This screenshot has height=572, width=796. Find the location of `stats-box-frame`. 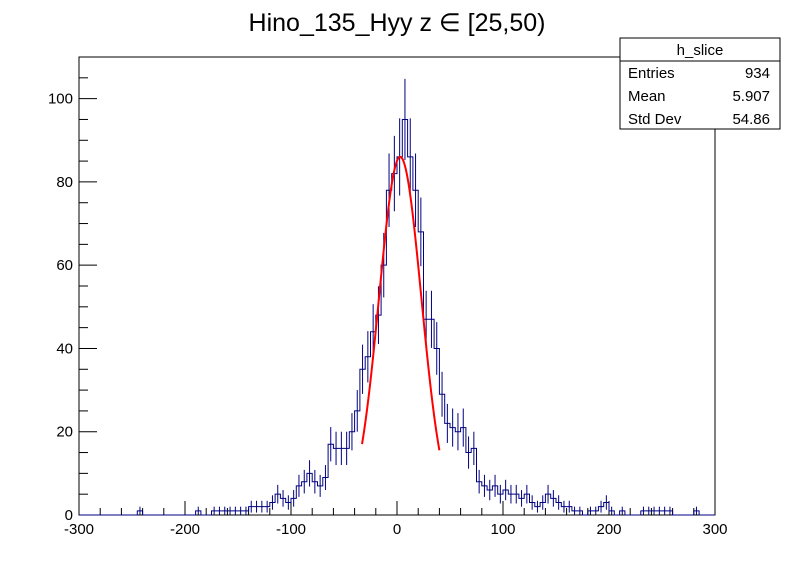

stats-box-frame is located at coordinates (700, 83).